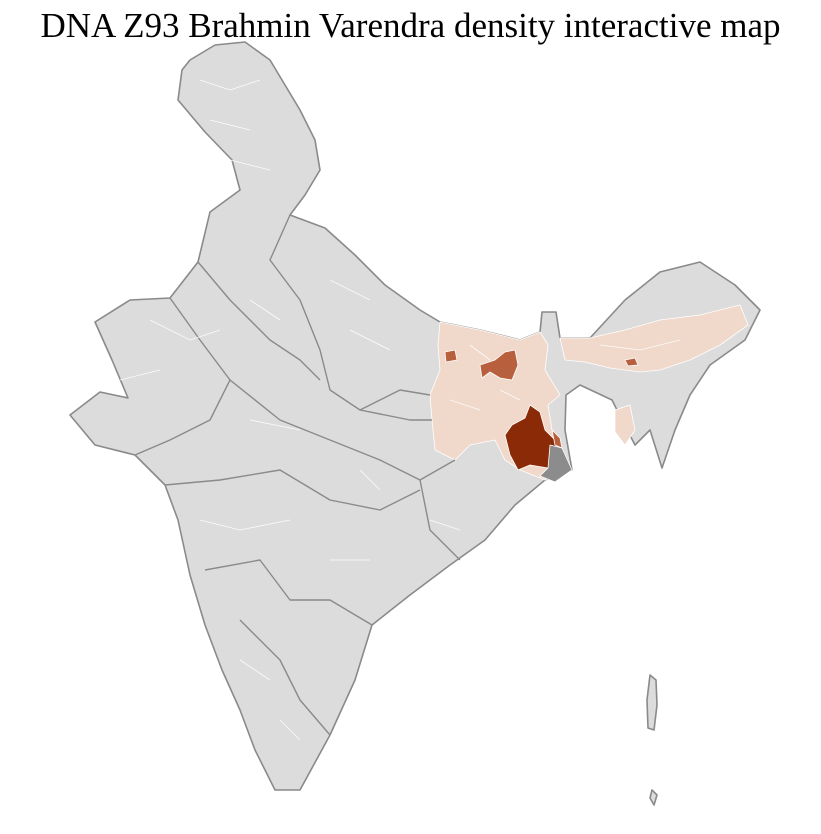 The height and width of the screenshot is (834, 821). What do you see at coordinates (532, 437) in the screenshot?
I see `region-high-south-bengal` at bounding box center [532, 437].